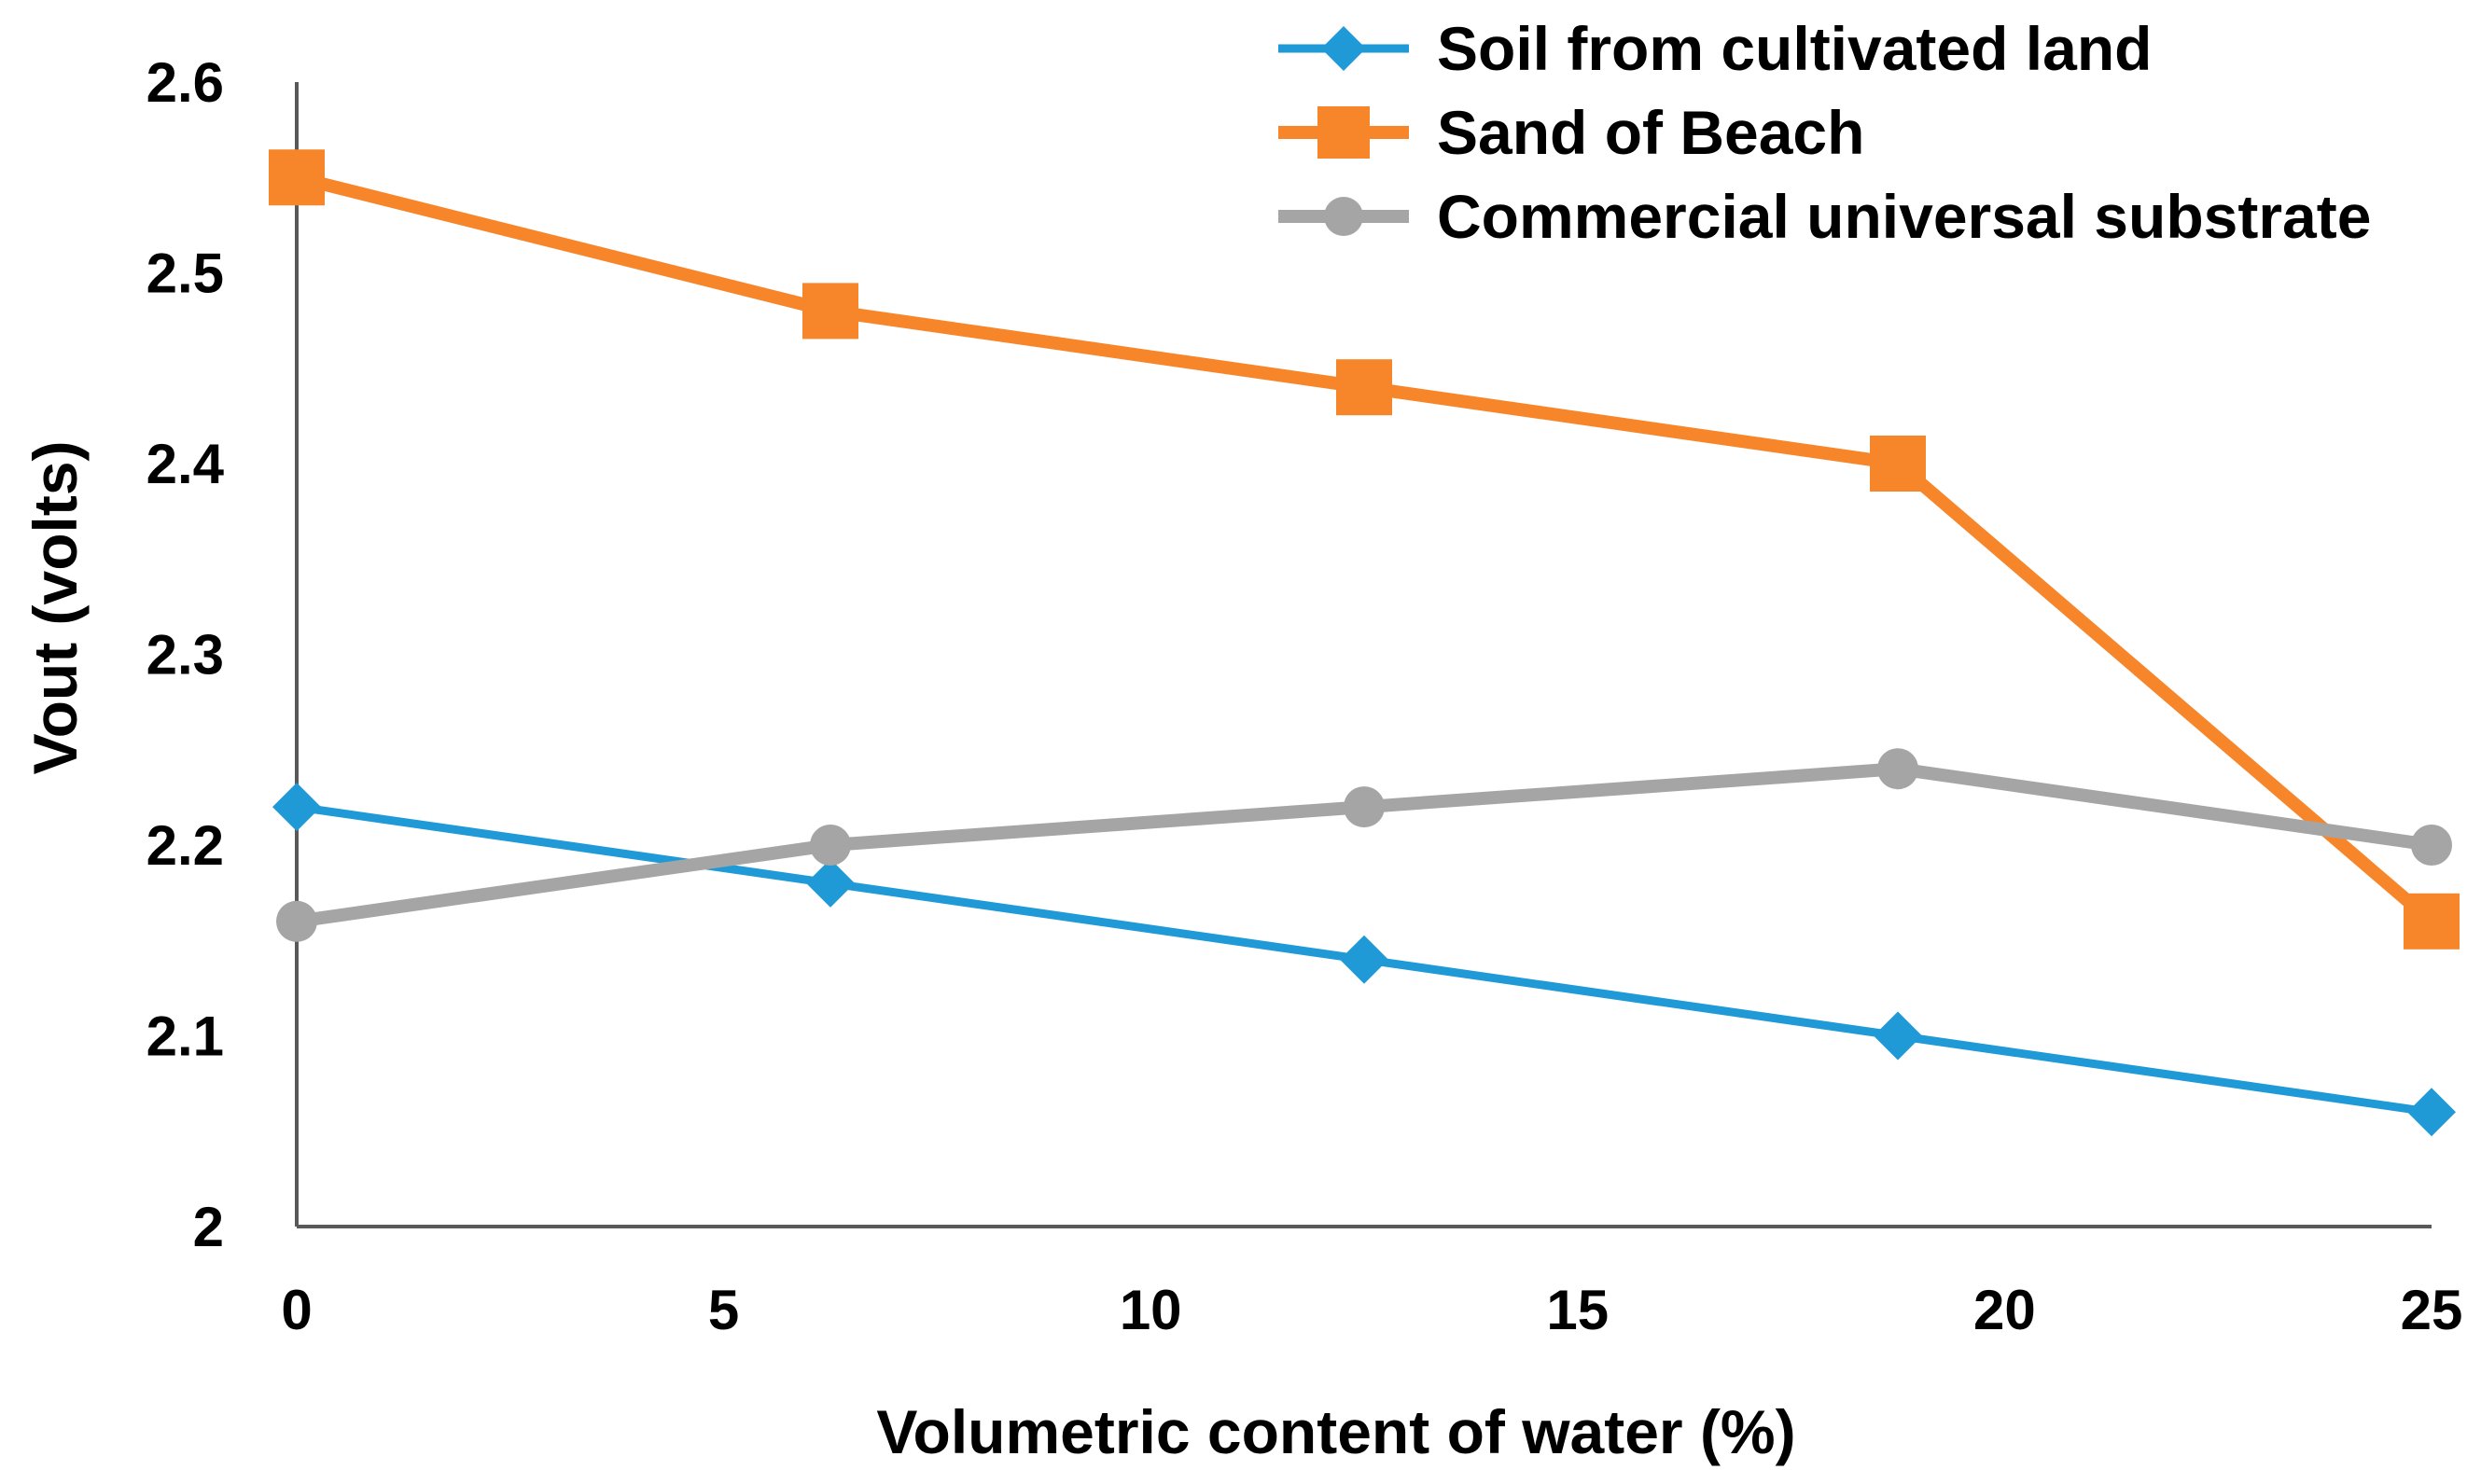 The image size is (2481, 1484). I want to click on y-tick-label: 2.2, so click(185, 845).